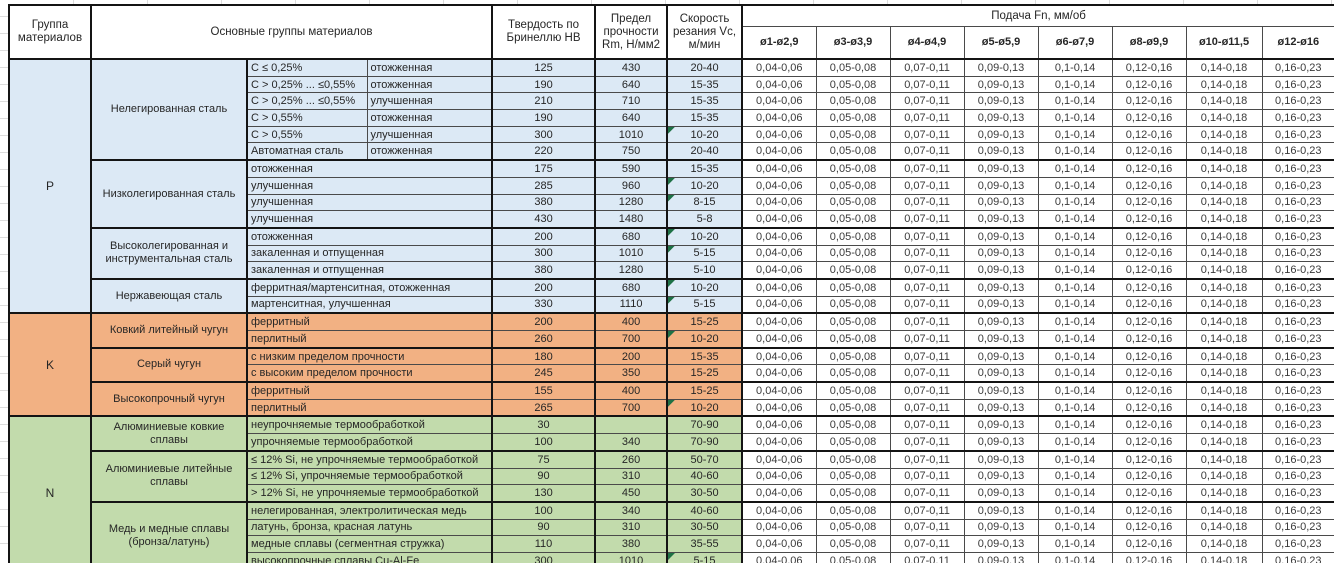 The image size is (1334, 563). Describe the element at coordinates (543, 168) in the screenshot. I see `hardness-hb-cell: 175` at that location.